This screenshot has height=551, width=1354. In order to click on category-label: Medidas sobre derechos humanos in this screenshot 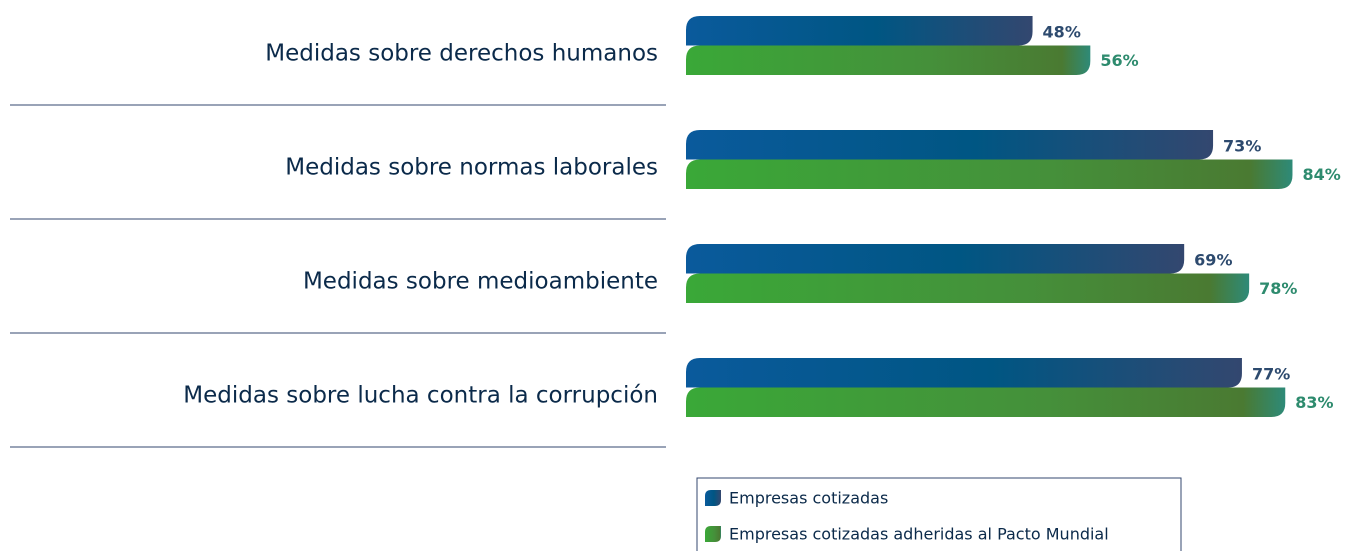, I will do `click(461, 54)`.